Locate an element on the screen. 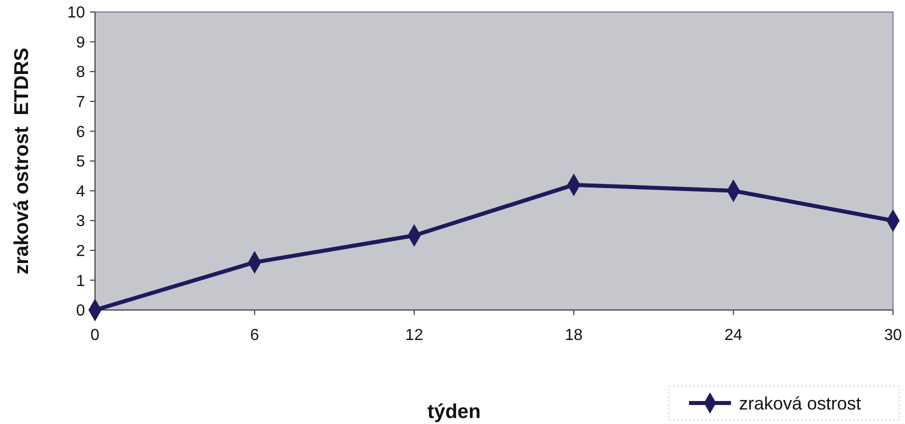  x-tick-label: 6 is located at coordinates (255, 335).